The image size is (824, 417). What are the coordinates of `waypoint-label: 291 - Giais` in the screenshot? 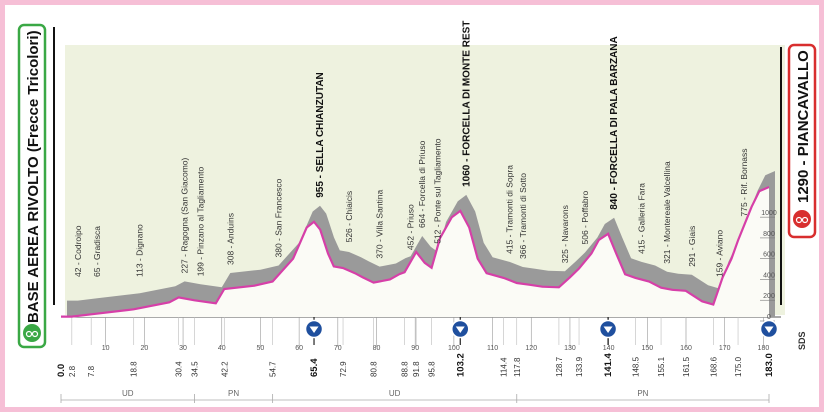 It's located at (692, 246).